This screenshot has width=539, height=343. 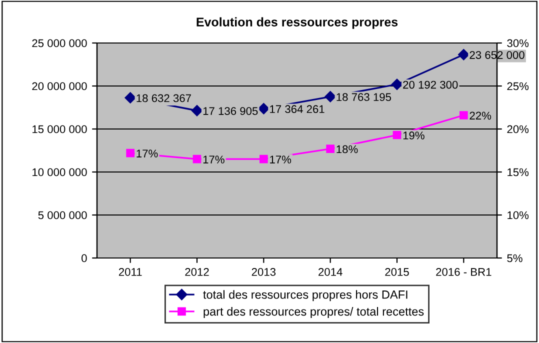 What do you see at coordinates (518, 43) in the screenshot?
I see `y2-tick-label: 30%` at bounding box center [518, 43].